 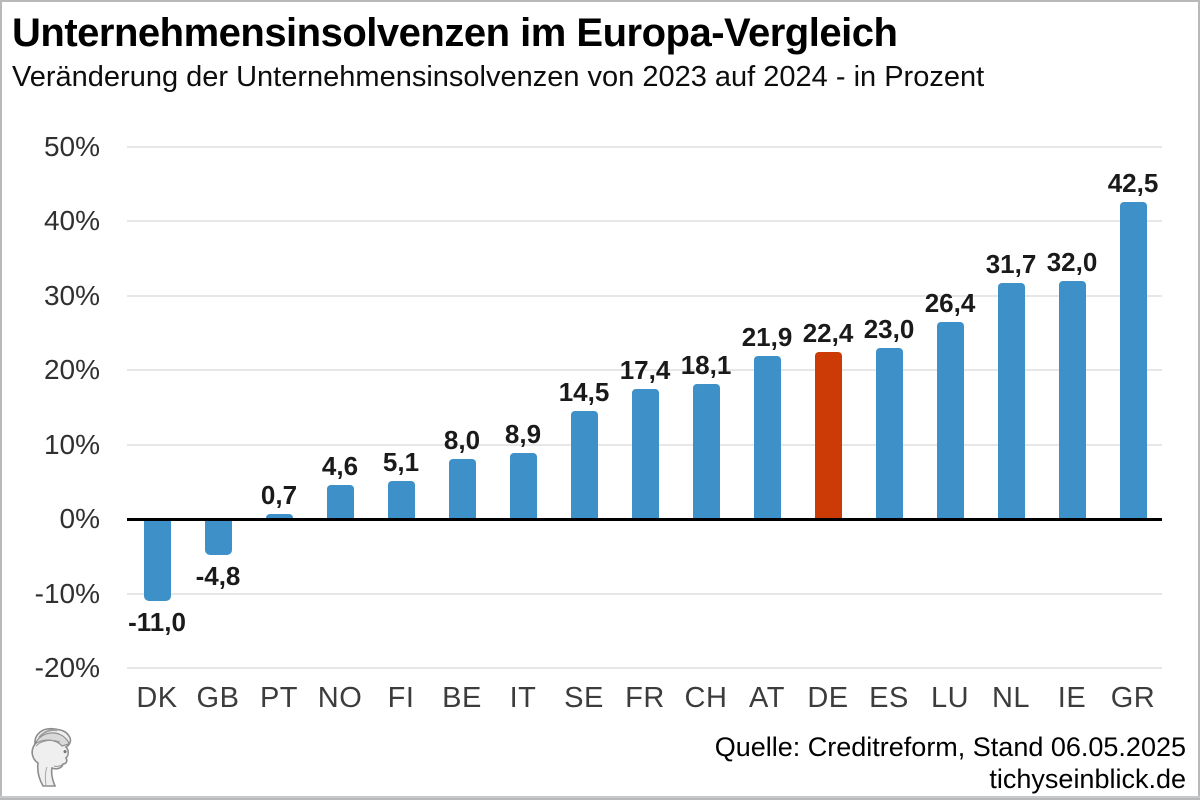 What do you see at coordinates (1011, 263) in the screenshot?
I see `bar-value-label: 31,7` at bounding box center [1011, 263].